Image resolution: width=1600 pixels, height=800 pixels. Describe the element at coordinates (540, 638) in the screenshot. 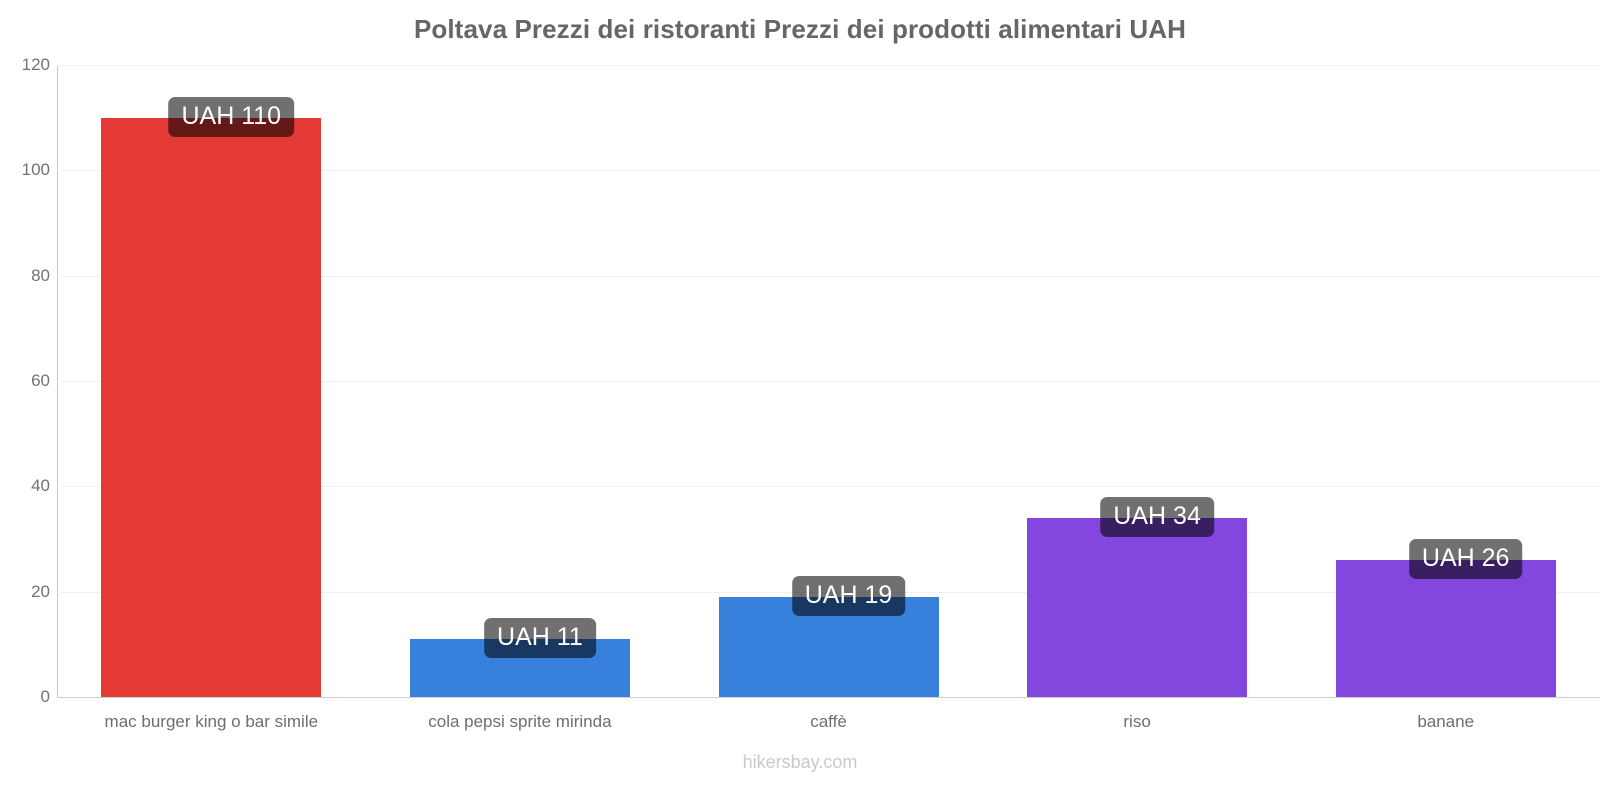

I see `bar-value-label-1: UAH 11` at that location.